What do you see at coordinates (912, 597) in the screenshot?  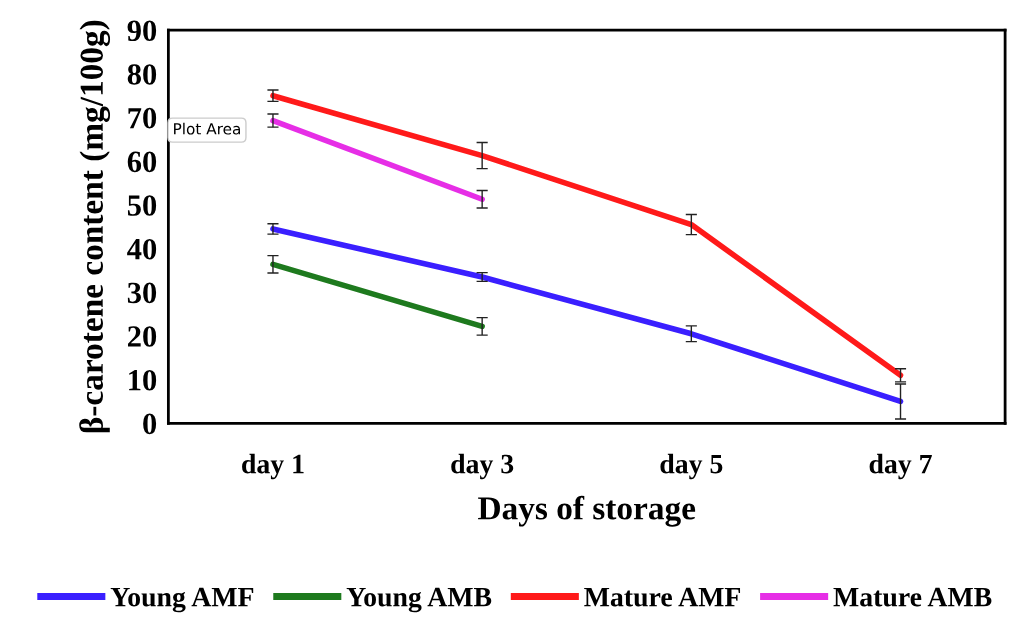 I see `legend-label: Mature AMB` at bounding box center [912, 597].